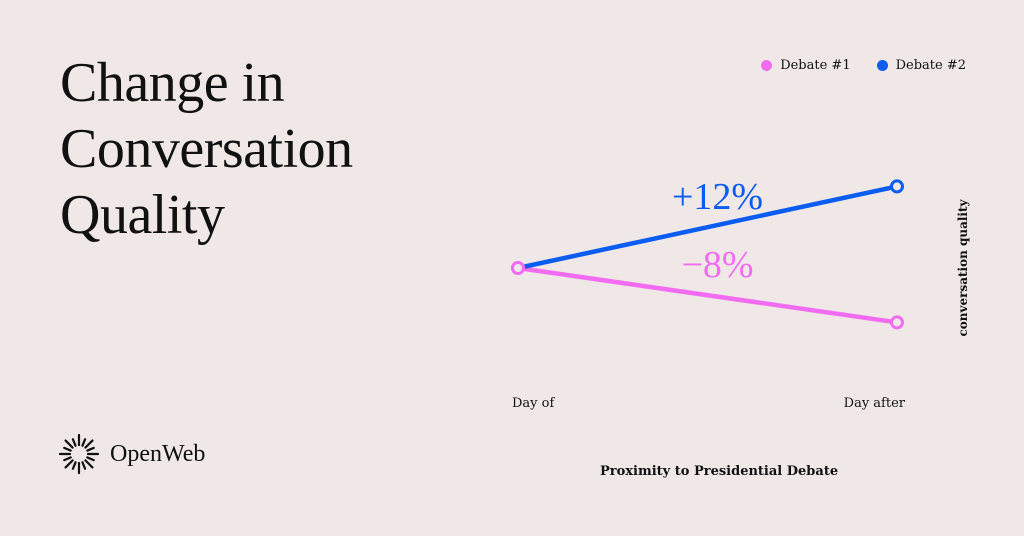  What do you see at coordinates (158, 453) in the screenshot?
I see `brand-name: OpenWeb` at bounding box center [158, 453].